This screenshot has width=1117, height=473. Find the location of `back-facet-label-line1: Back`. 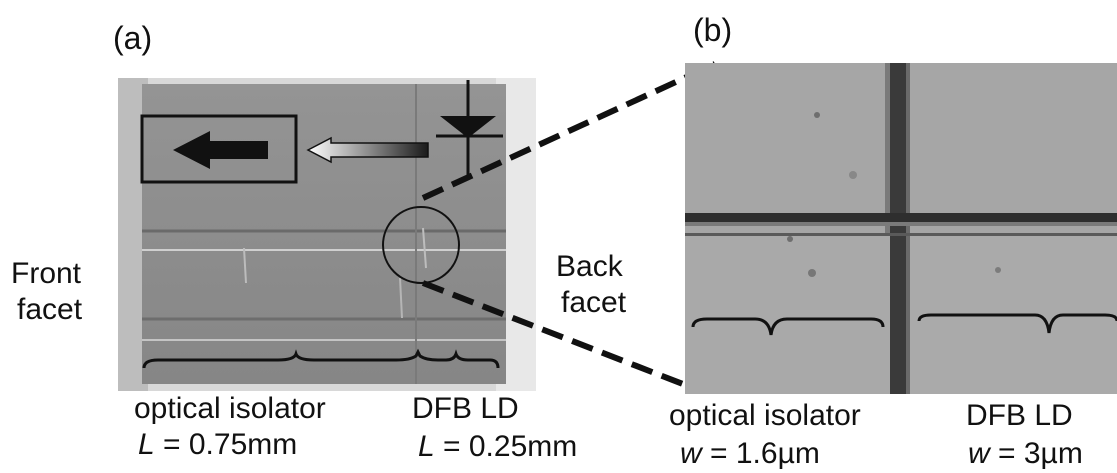

back-facet-label-line1: Back is located at coordinates (589, 266).